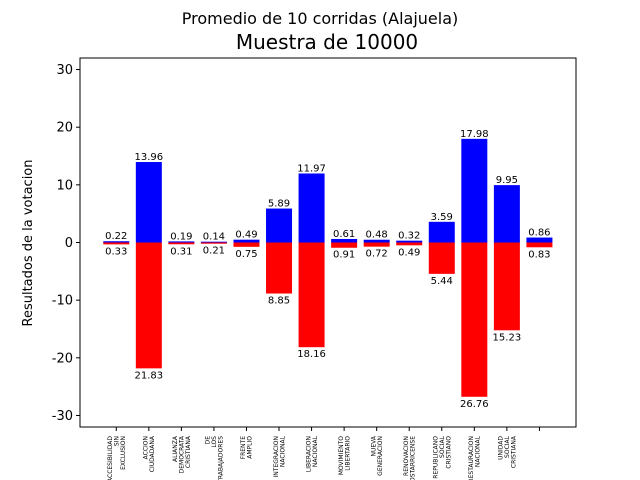 The image size is (640, 480). Describe the element at coordinates (62, 301) in the screenshot. I see `y-tick-label: -10` at that location.